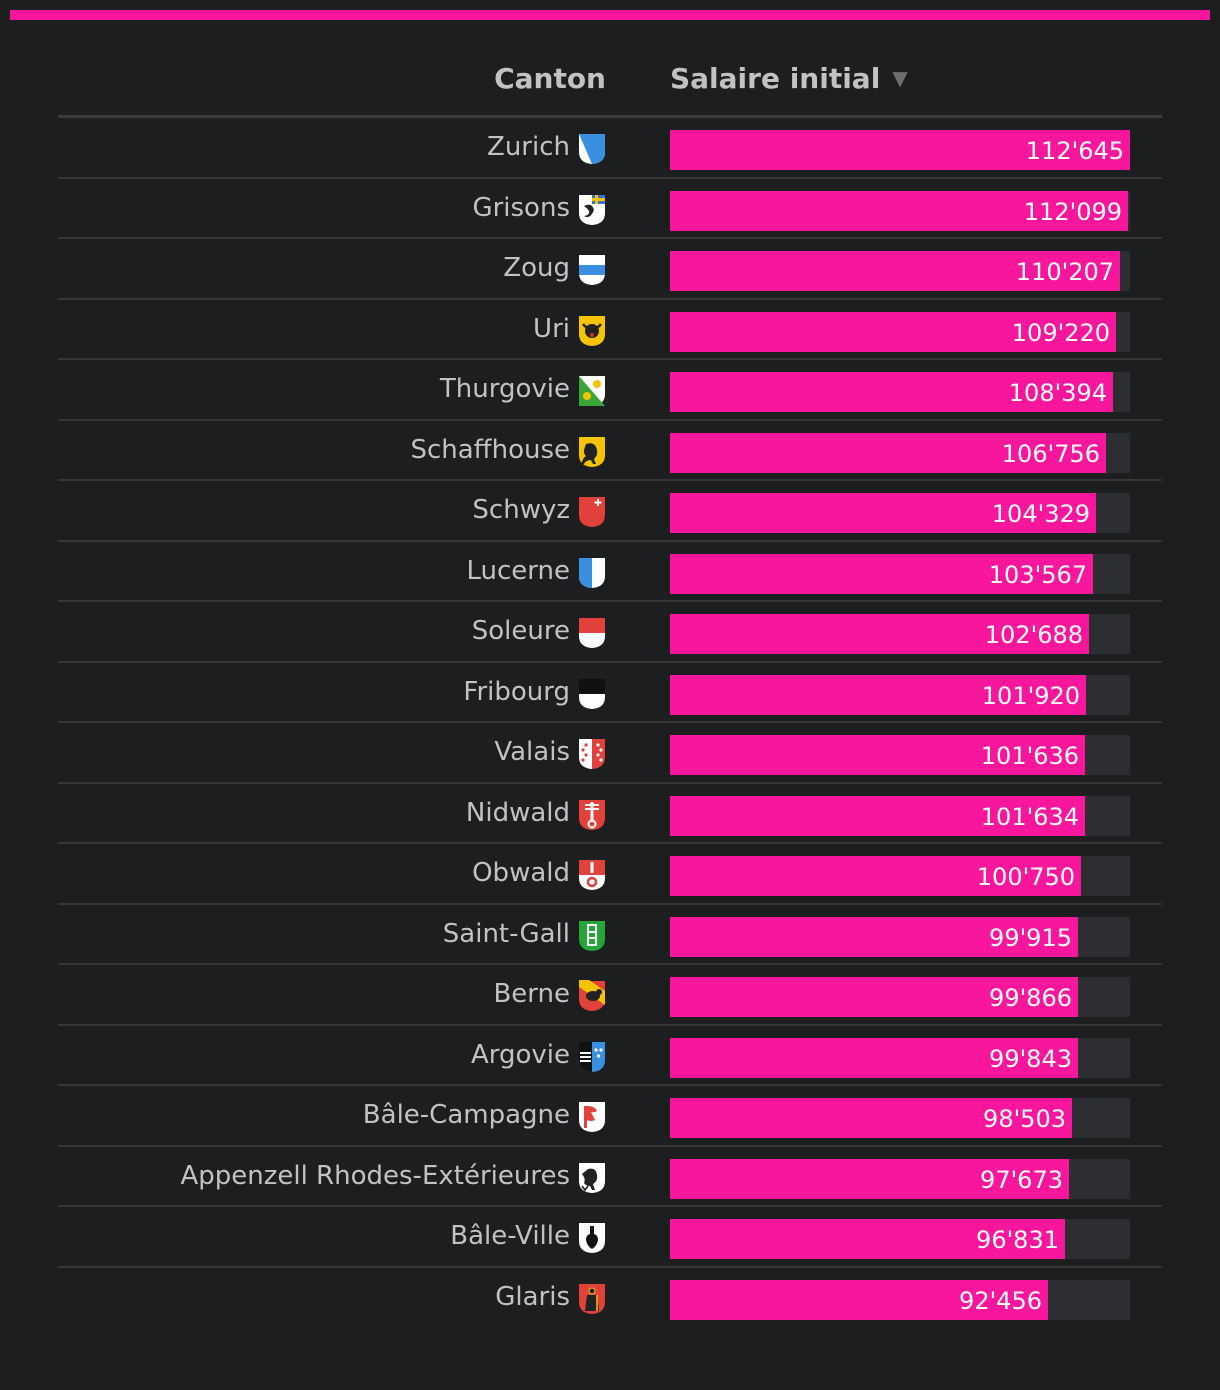 This screenshot has width=1220, height=1390. I want to click on salary-value-label: 102'688, so click(1033, 635).